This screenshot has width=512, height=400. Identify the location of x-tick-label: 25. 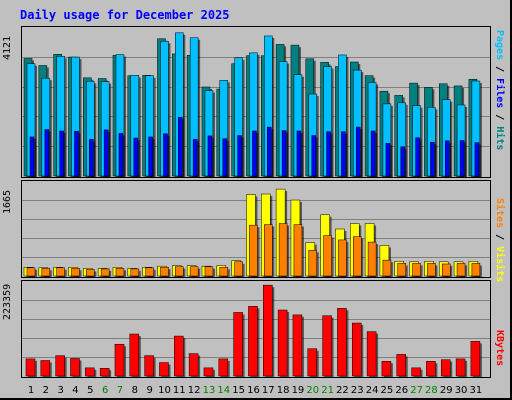
(387, 390).